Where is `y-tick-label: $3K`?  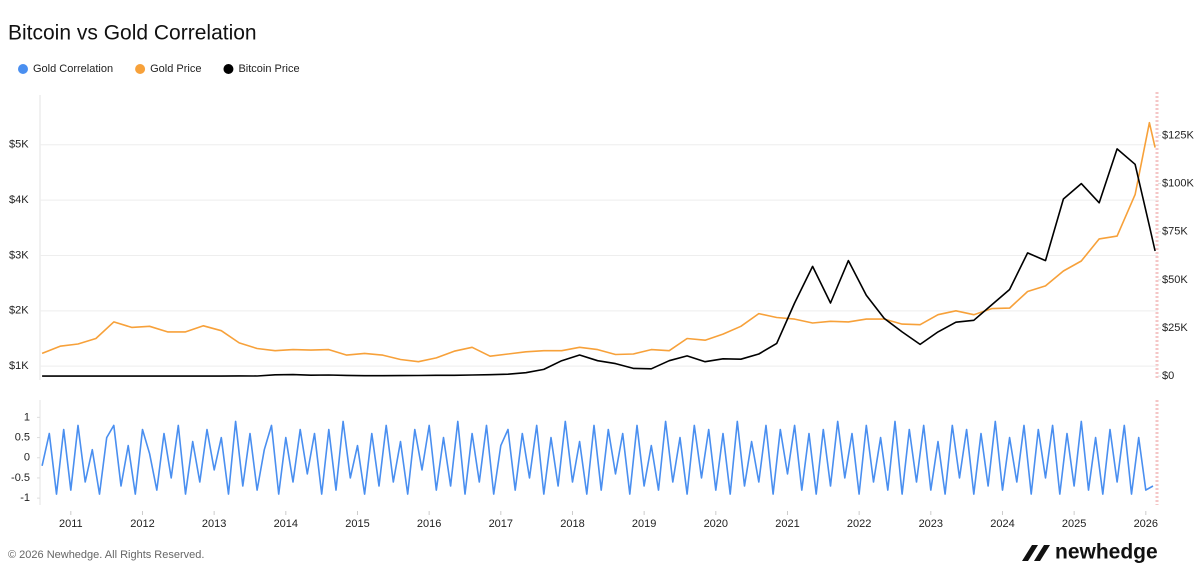 y-tick-label: $3K is located at coordinates (19, 255).